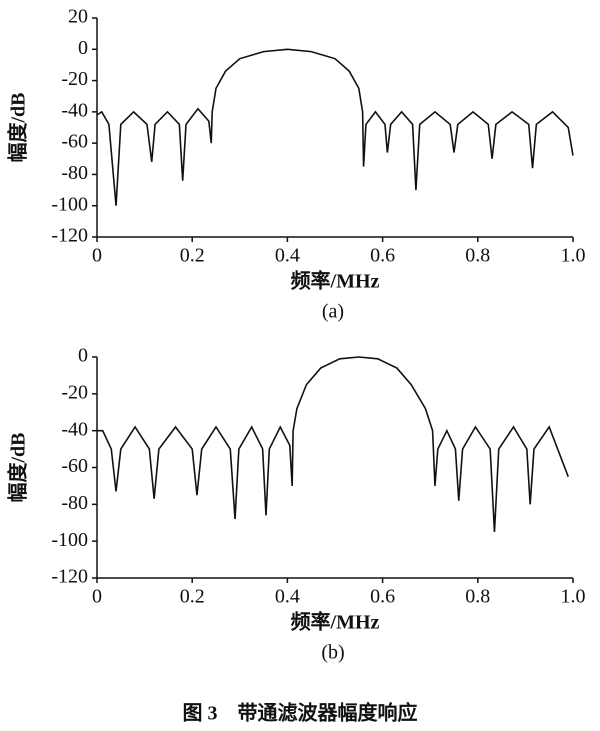  What do you see at coordinates (333, 312) in the screenshot?
I see `subplot-label: (a)` at bounding box center [333, 312].